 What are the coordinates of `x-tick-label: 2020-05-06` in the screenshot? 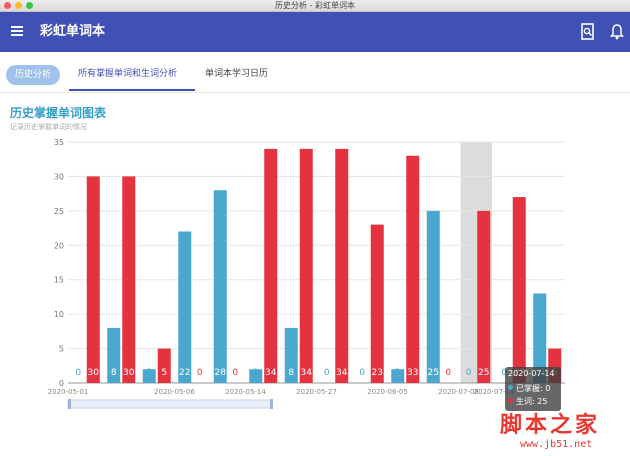 It's located at (174, 392).